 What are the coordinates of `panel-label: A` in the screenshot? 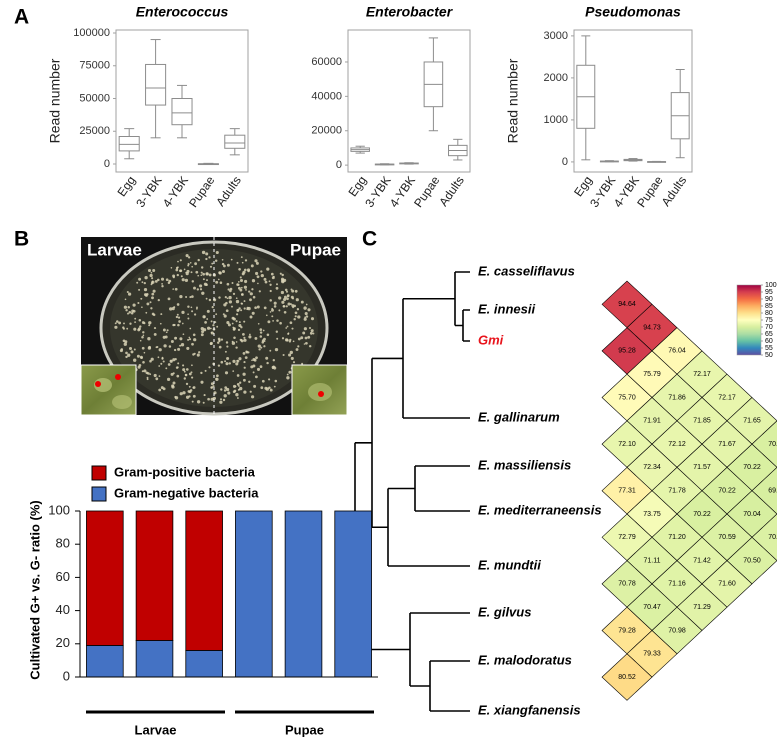 It's located at (21, 17).